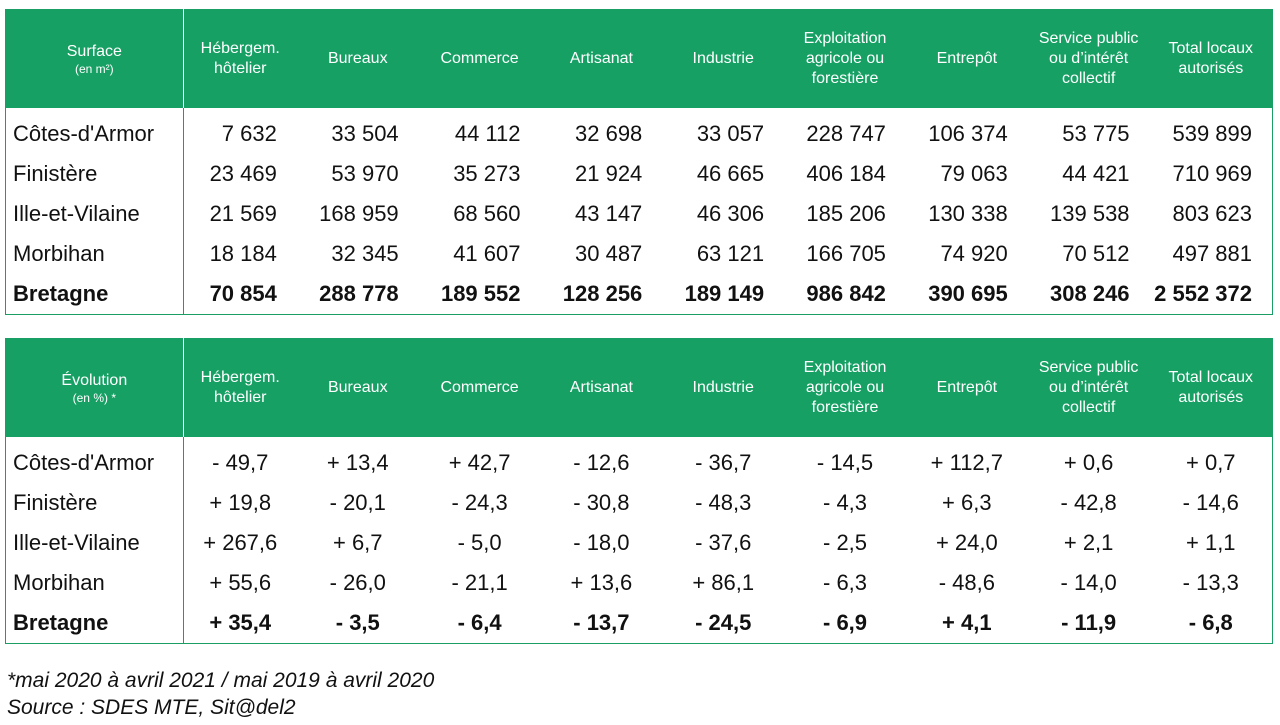 This screenshot has height=725, width=1280. Describe the element at coordinates (151, 707) in the screenshot. I see `footnote-source: Source : SDES MTE, Sit@del2` at that location.